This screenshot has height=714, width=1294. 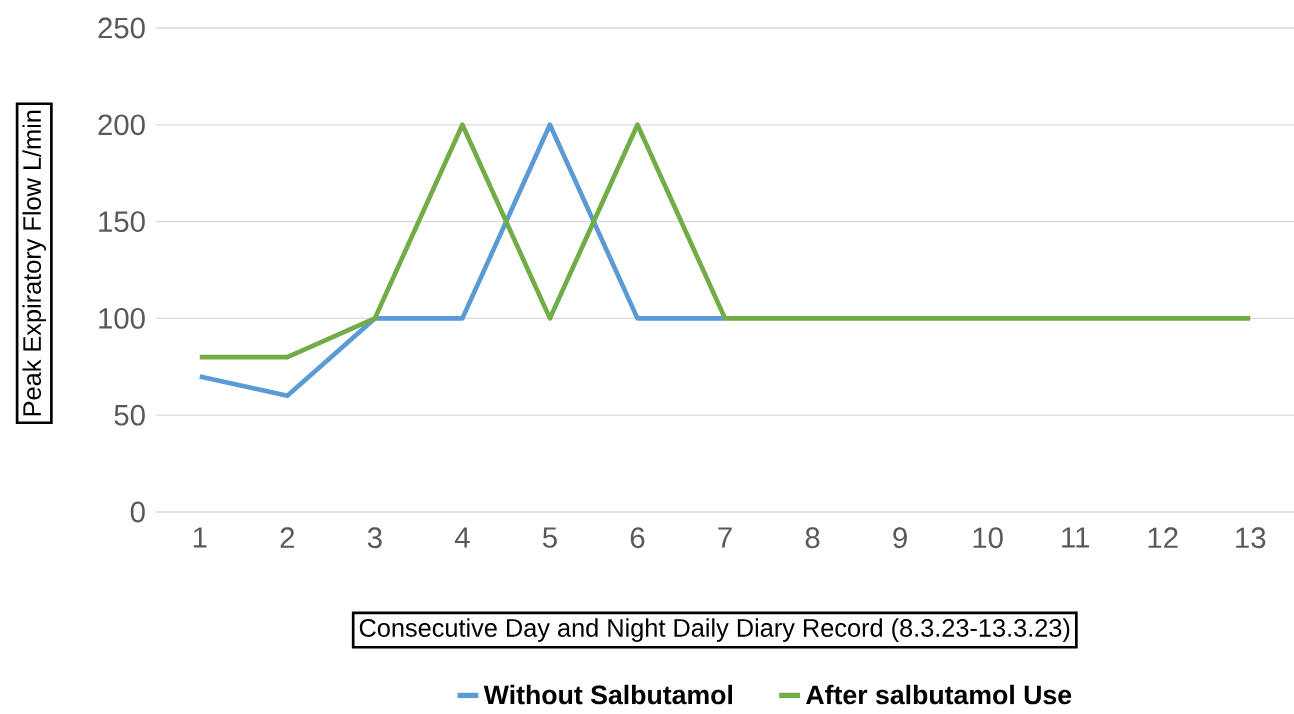 I want to click on y-tick-label: 100, so click(x=122, y=318).